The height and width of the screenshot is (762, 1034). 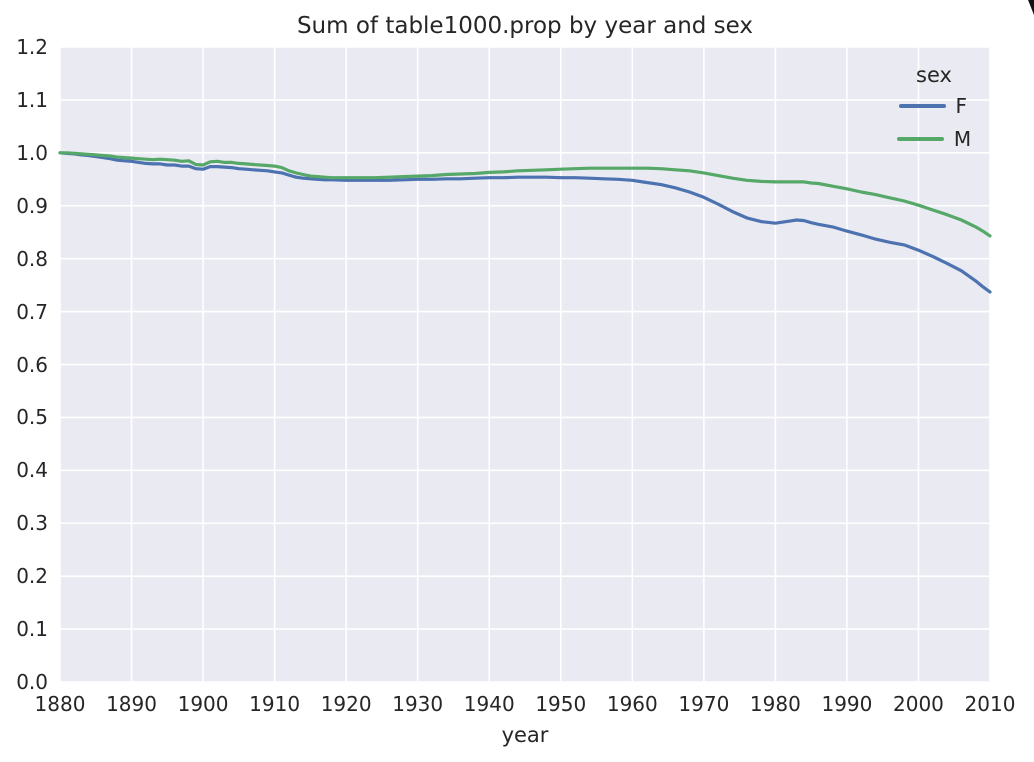 What do you see at coordinates (525, 735) in the screenshot?
I see `x-axis-label: year` at bounding box center [525, 735].